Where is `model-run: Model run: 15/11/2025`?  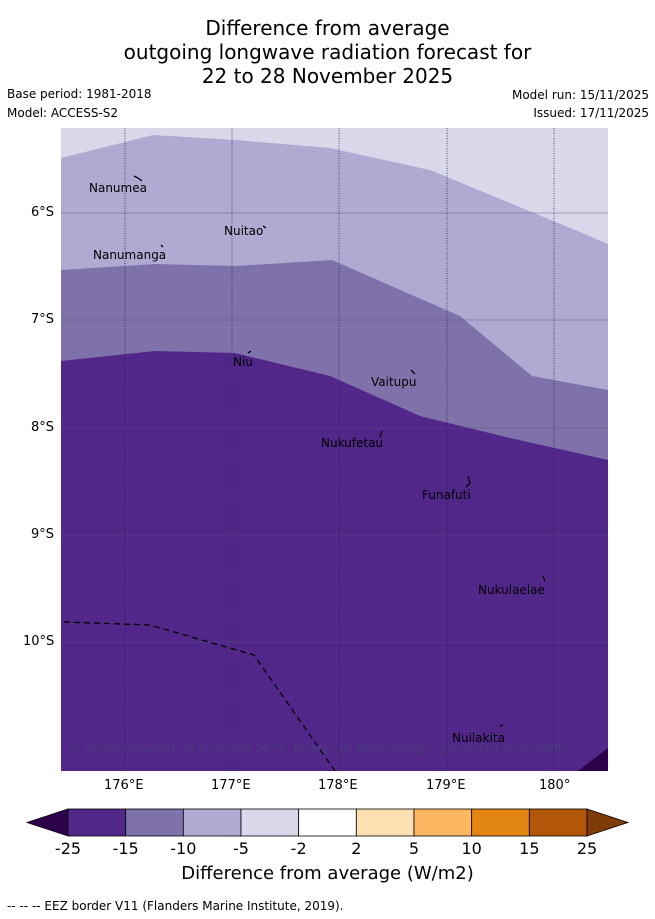 model-run: Model run: 15/11/2025 is located at coordinates (580, 95).